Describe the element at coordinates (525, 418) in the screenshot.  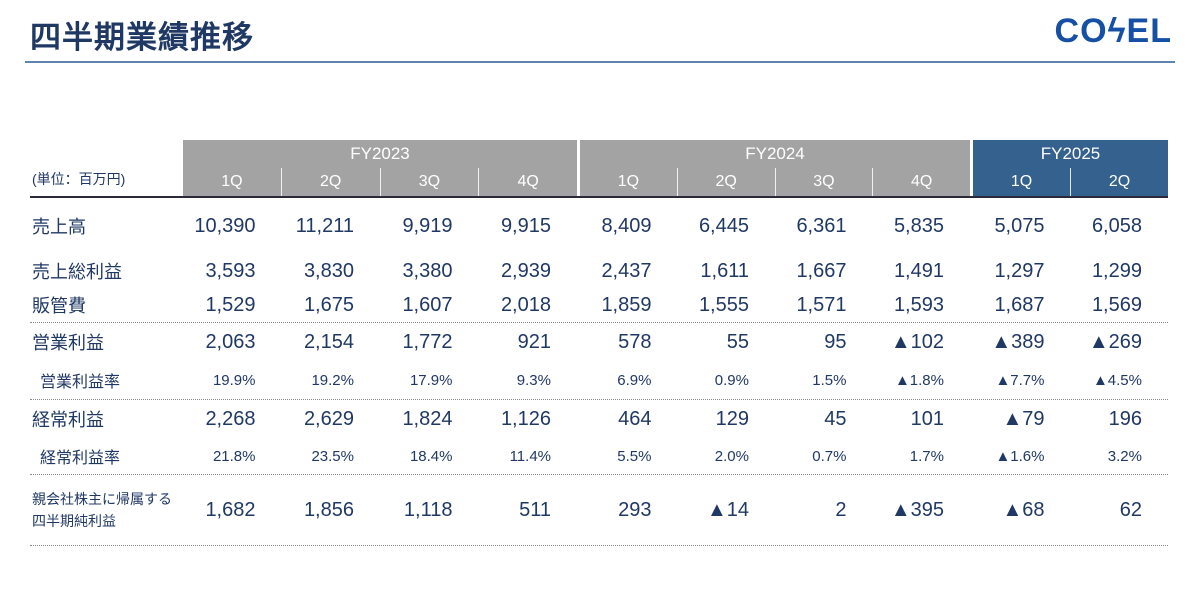
I see `table-cell: 1,126` at that location.